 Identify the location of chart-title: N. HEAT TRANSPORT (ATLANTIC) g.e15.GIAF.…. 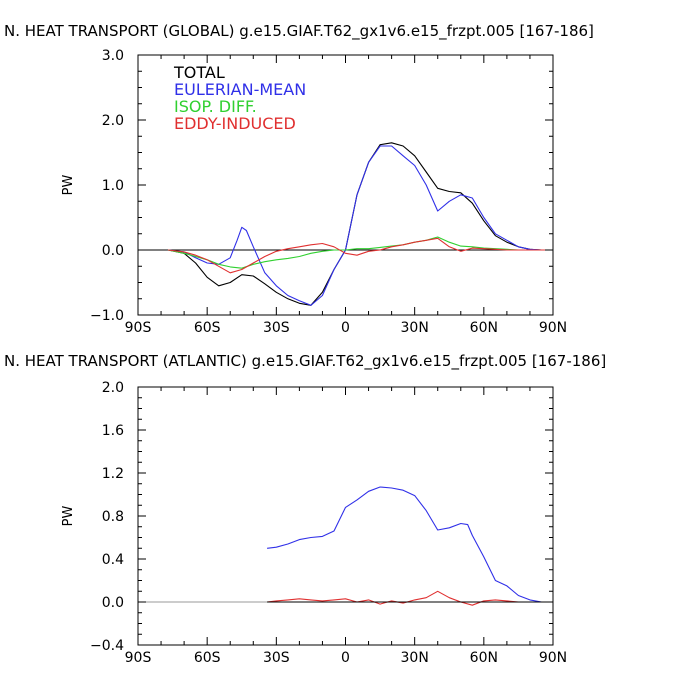
(305, 361).